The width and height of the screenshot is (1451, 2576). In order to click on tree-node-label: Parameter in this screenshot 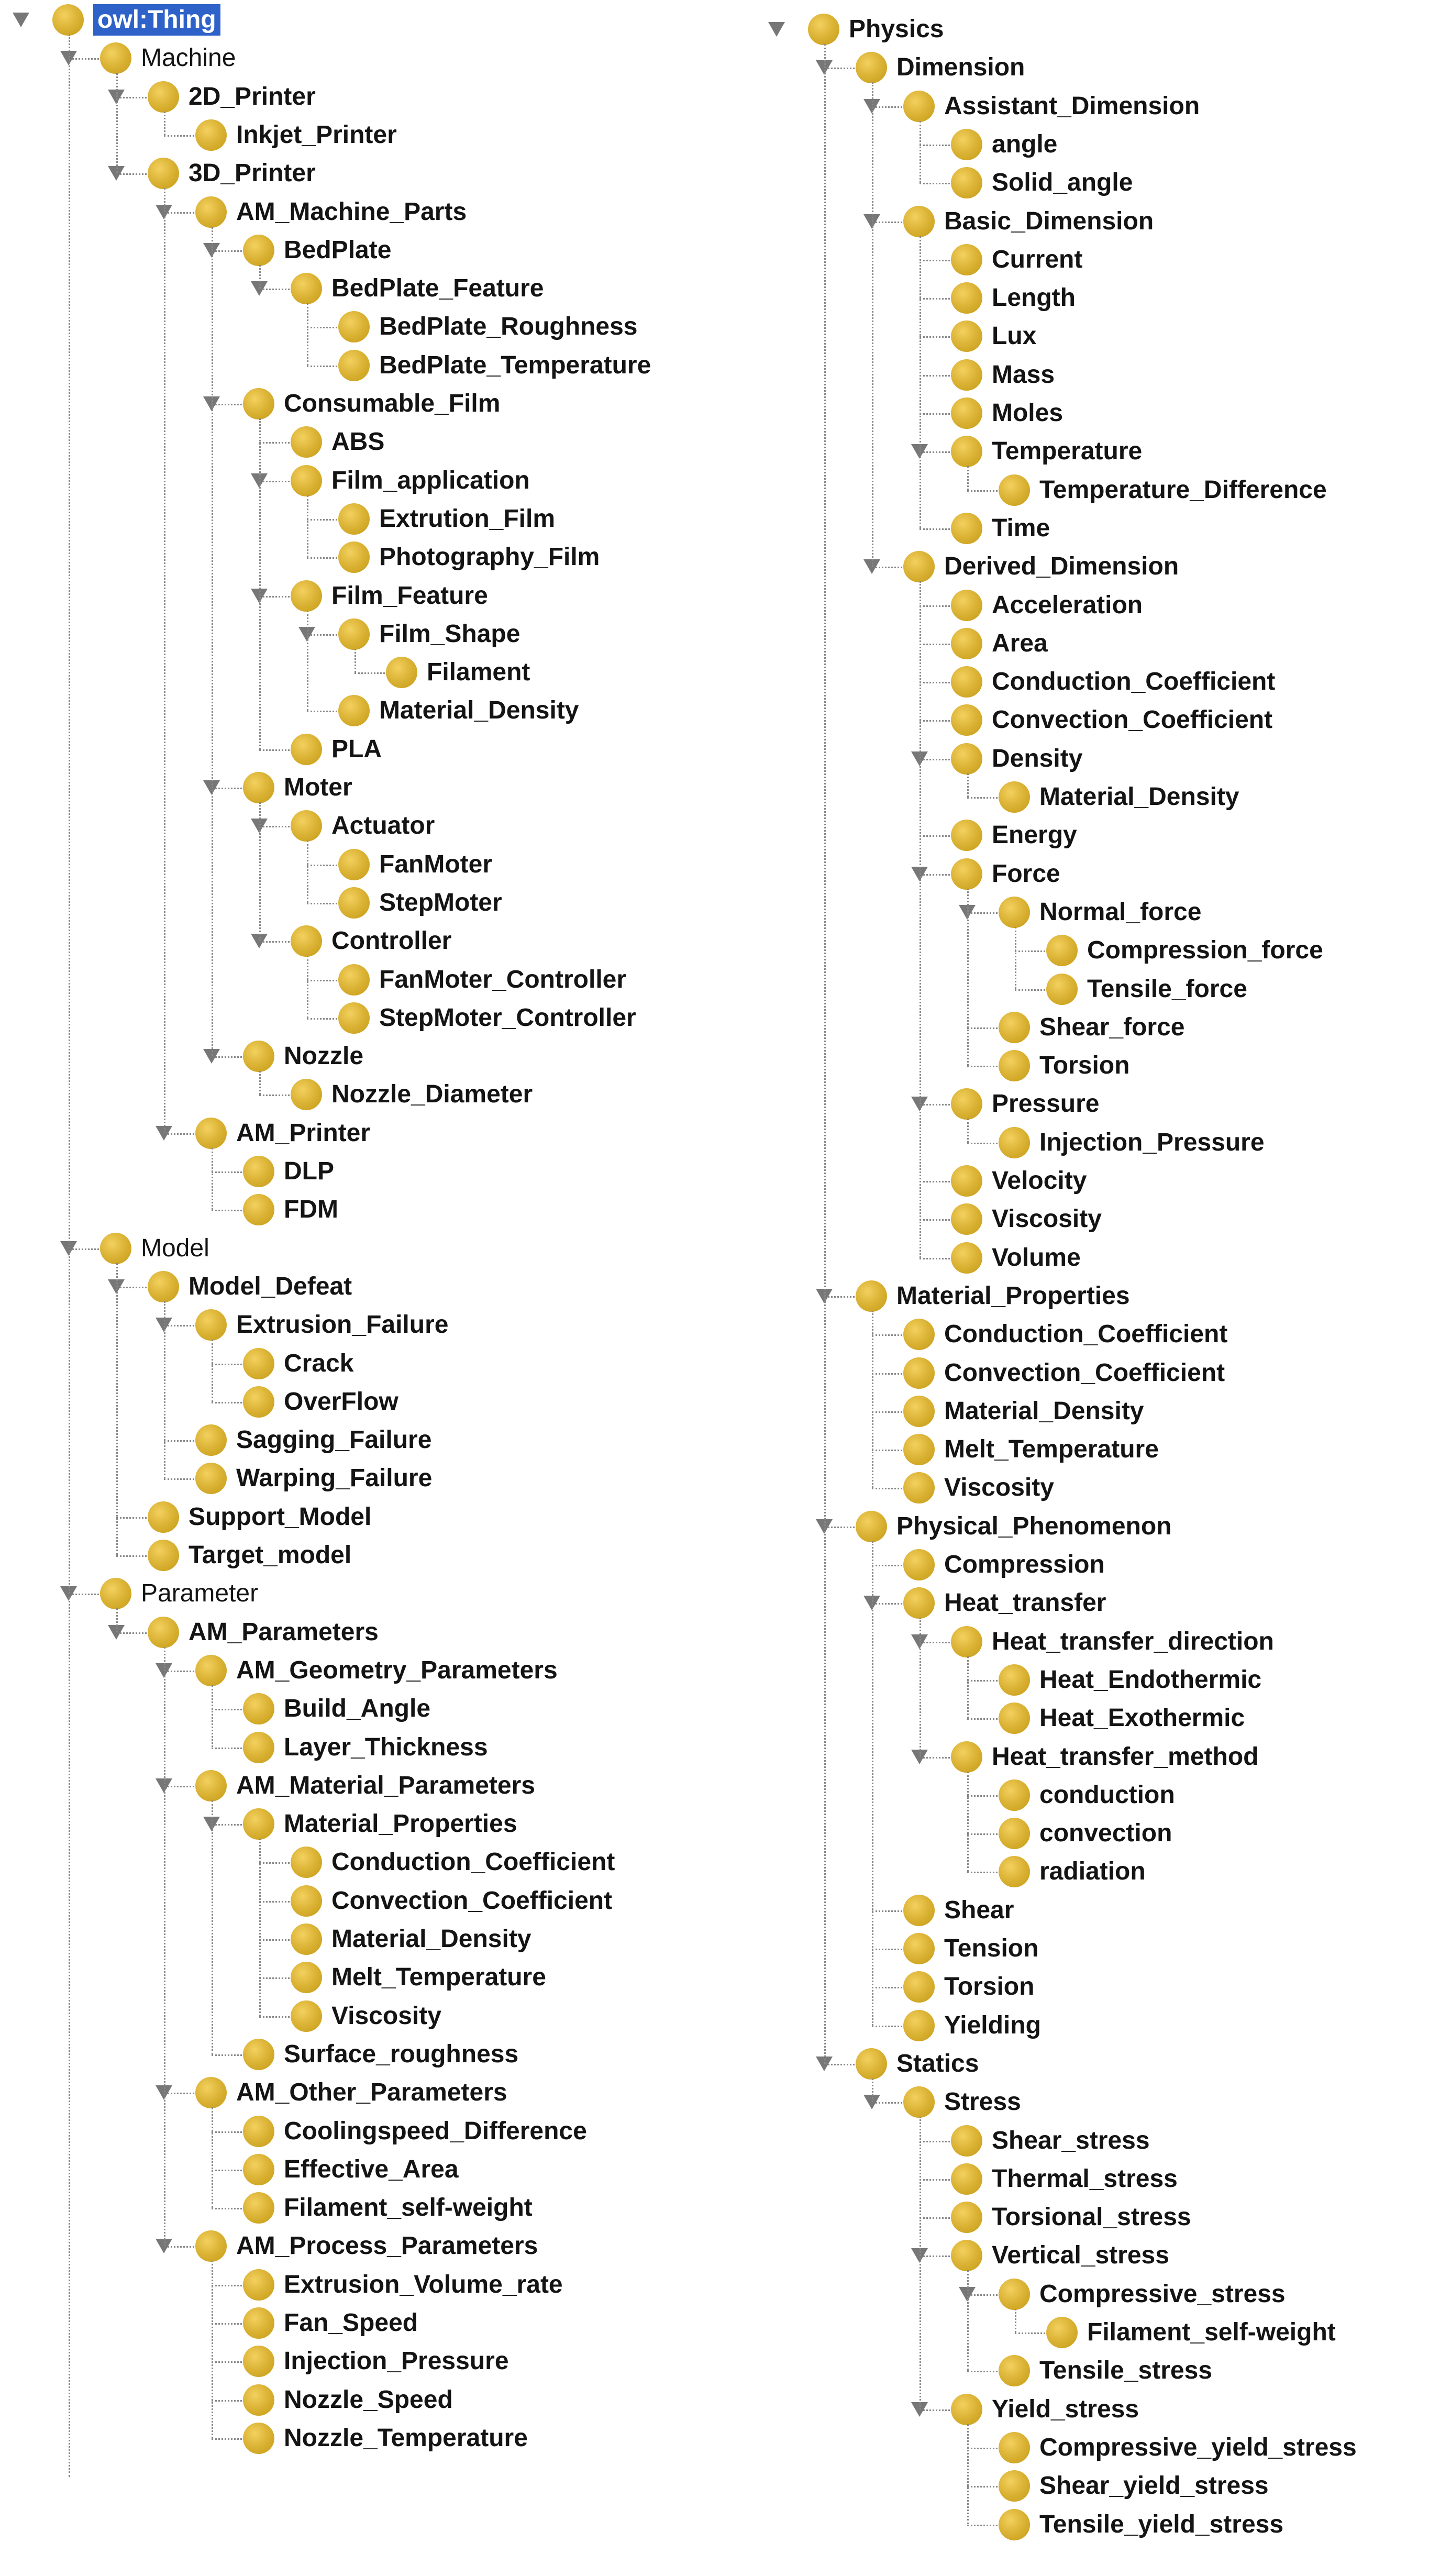, I will do `click(200, 1593)`.